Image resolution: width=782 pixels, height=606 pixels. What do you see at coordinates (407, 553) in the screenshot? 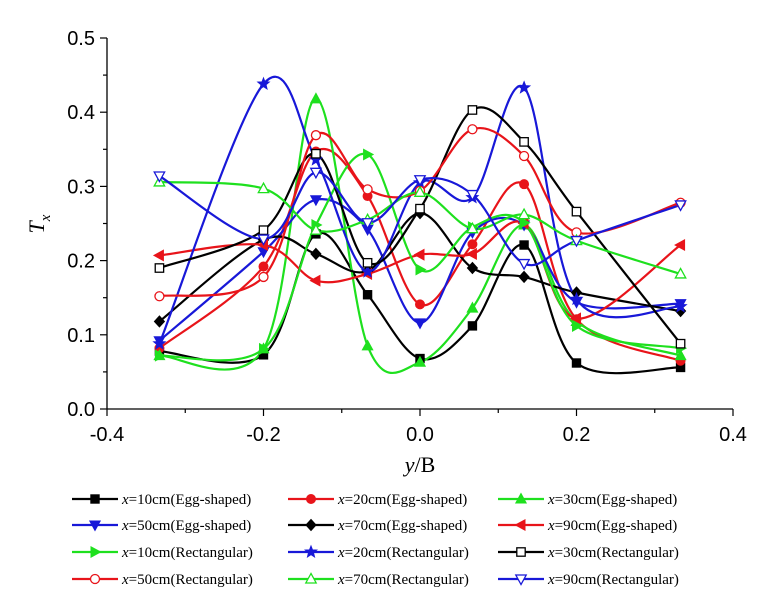
I see `legend-label-rest: =20cm(Rectangular)` at bounding box center [407, 553].